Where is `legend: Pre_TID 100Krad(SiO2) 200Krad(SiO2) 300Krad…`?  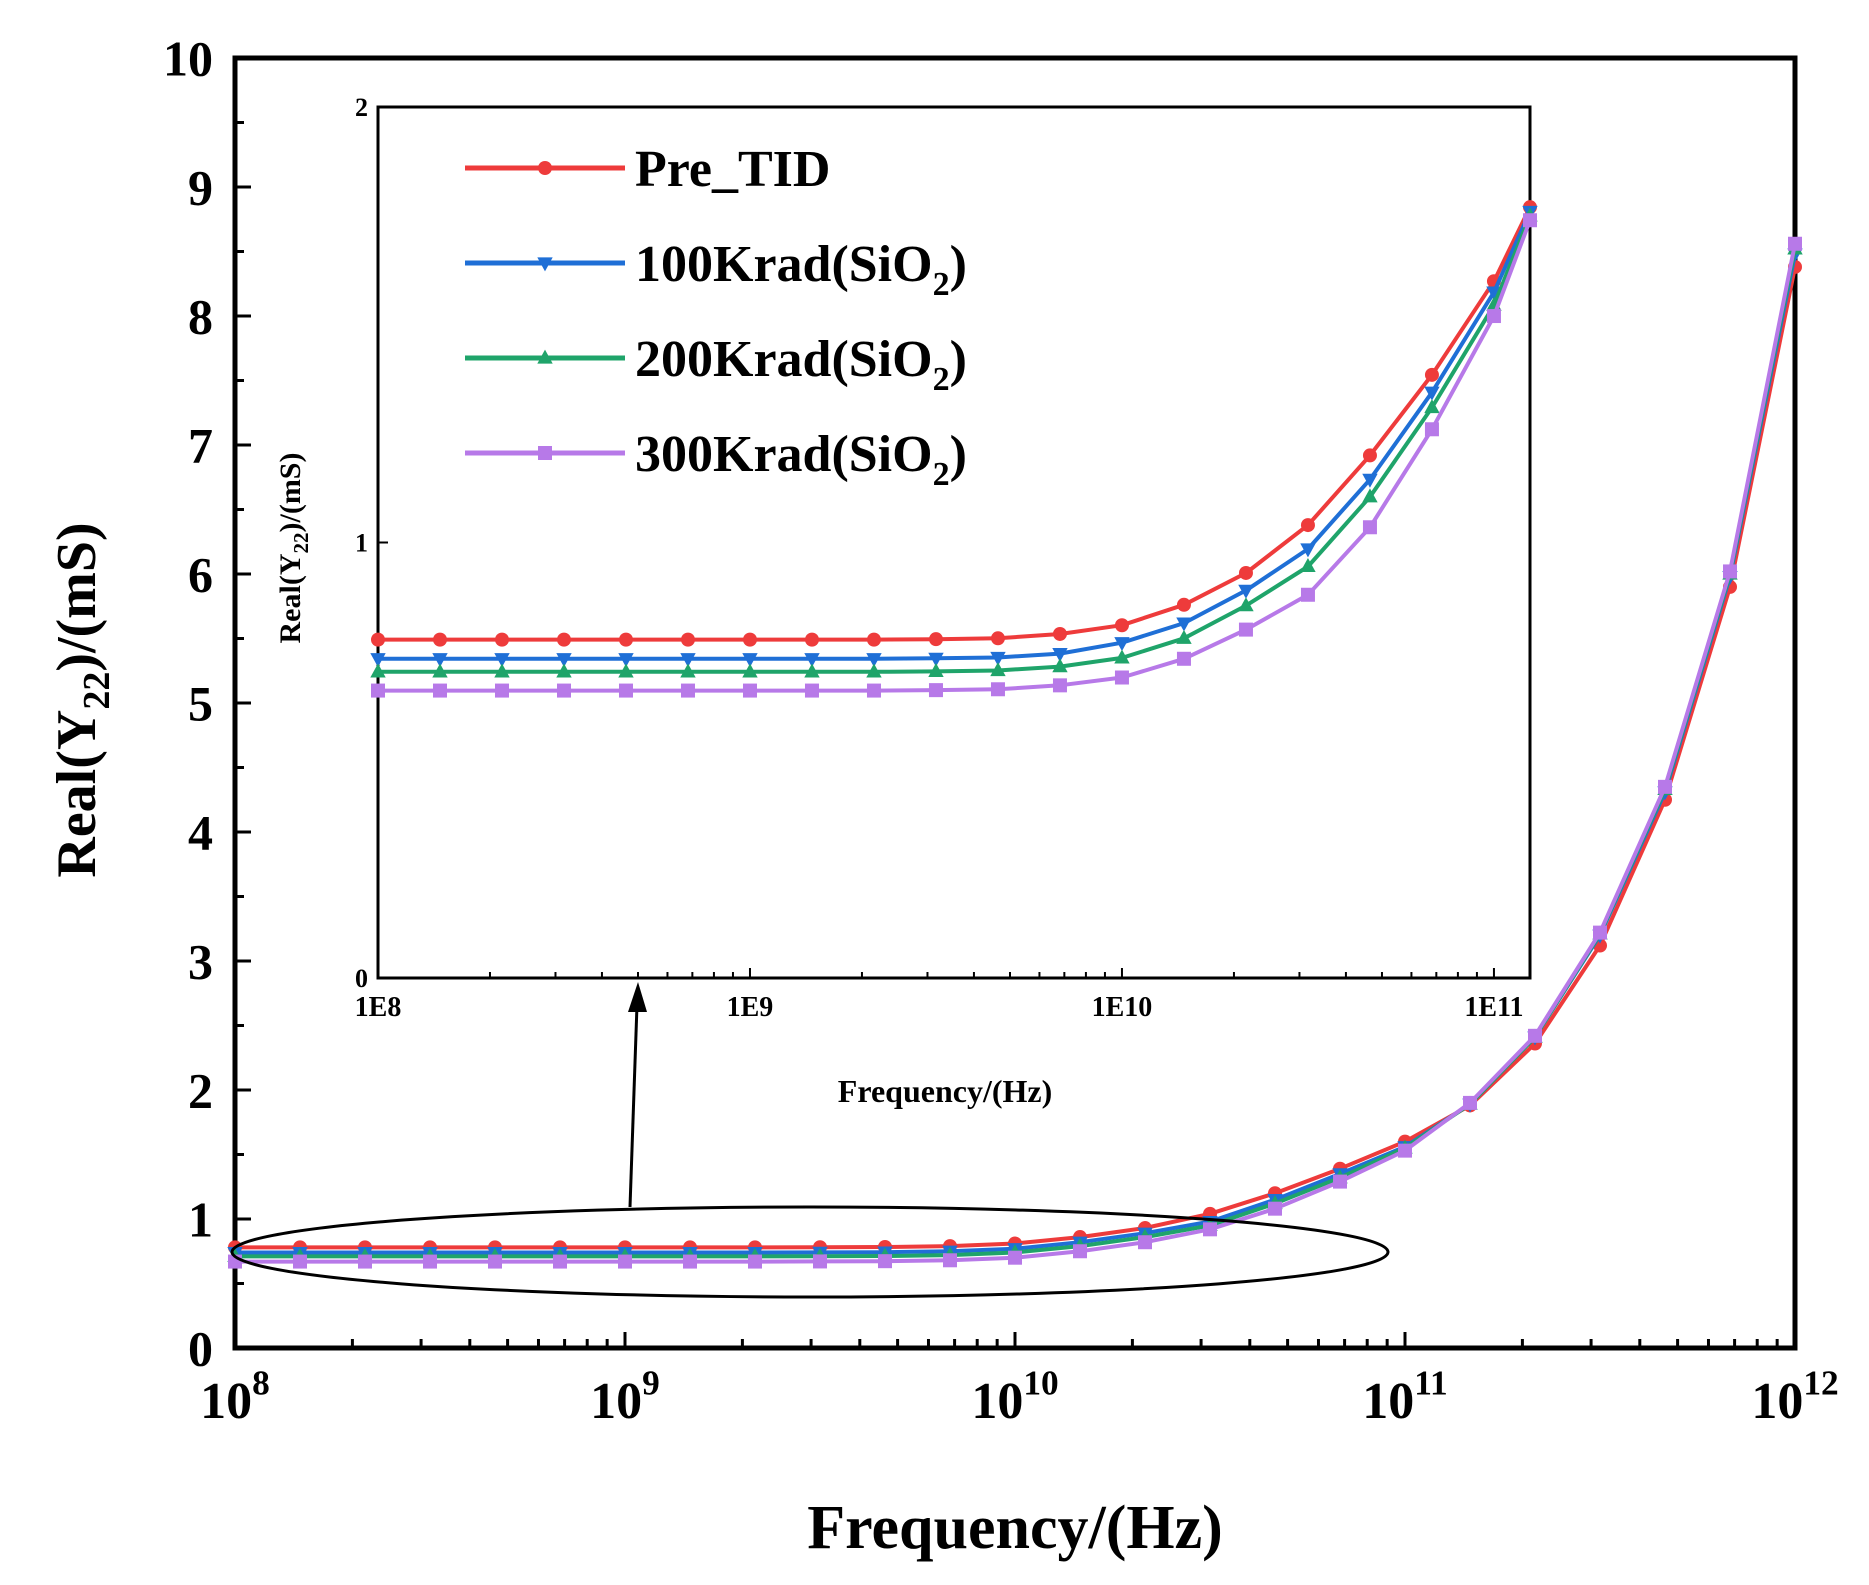
legend: Pre_TID 100Krad(SiO2) 200Krad(SiO2) 300Krad… is located at coordinates (716, 317).